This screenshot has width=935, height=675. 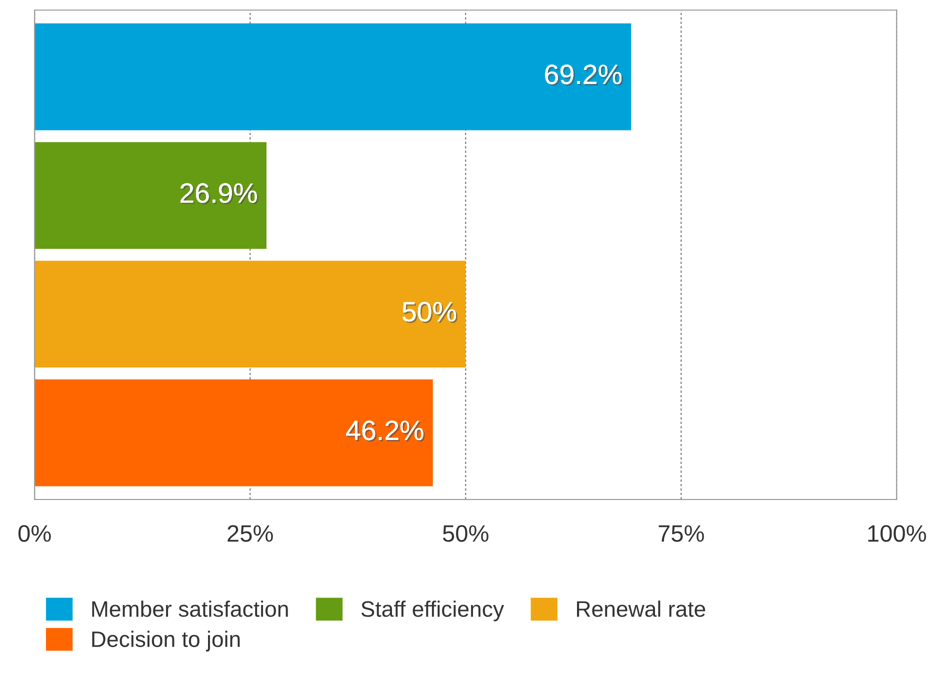 What do you see at coordinates (432, 611) in the screenshot?
I see `legend-label: Staff efficiency` at bounding box center [432, 611].